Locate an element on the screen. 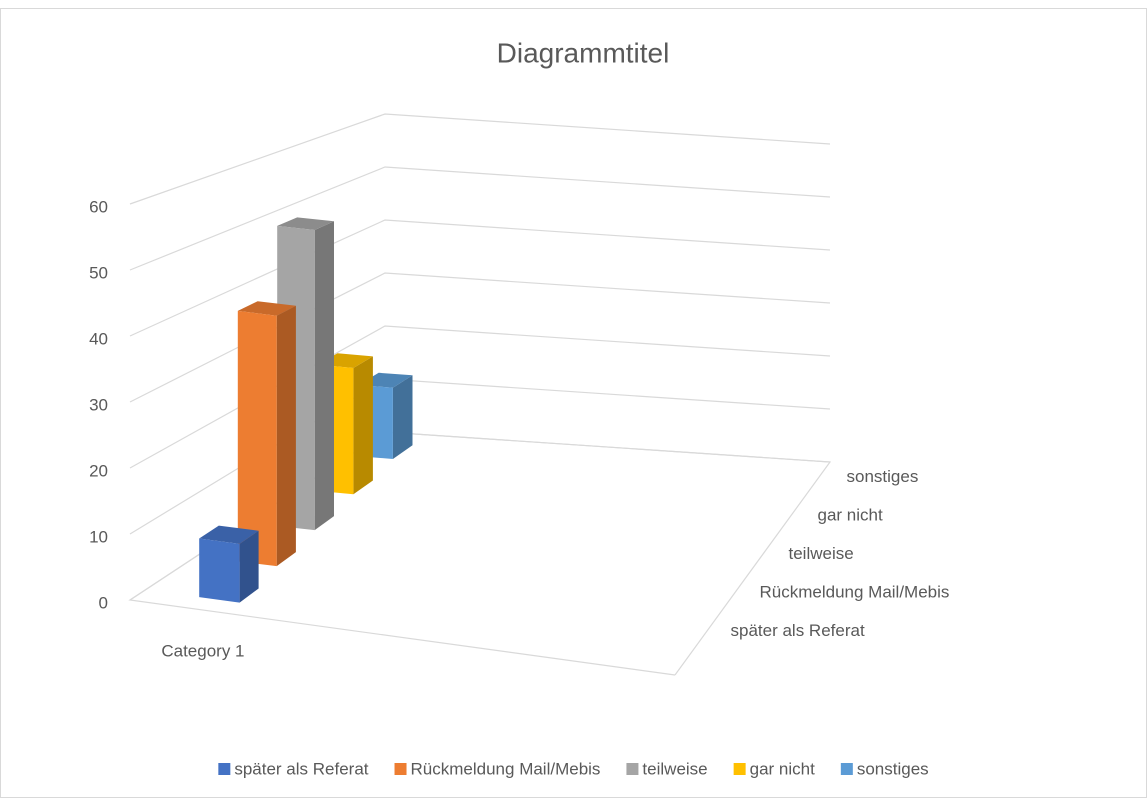  depth-label: teilweise is located at coordinates (821, 553).